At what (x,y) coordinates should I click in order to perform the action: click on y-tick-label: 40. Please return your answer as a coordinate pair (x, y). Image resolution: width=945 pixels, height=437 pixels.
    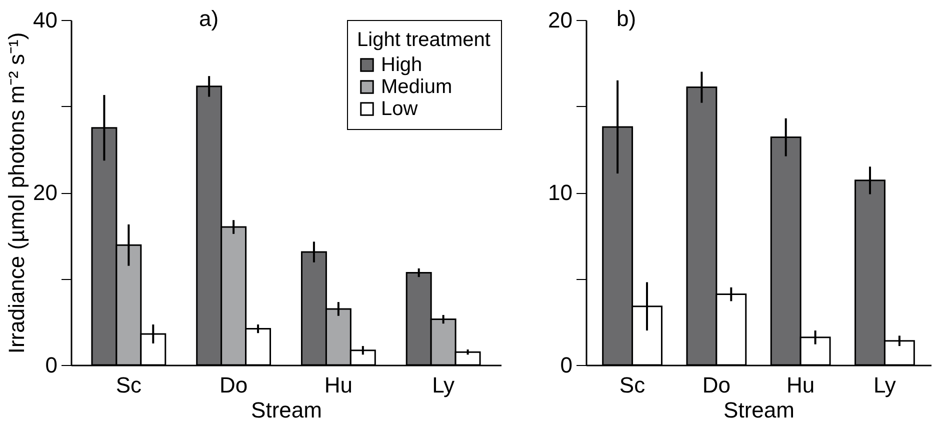
    Looking at the image, I should click on (45, 20).